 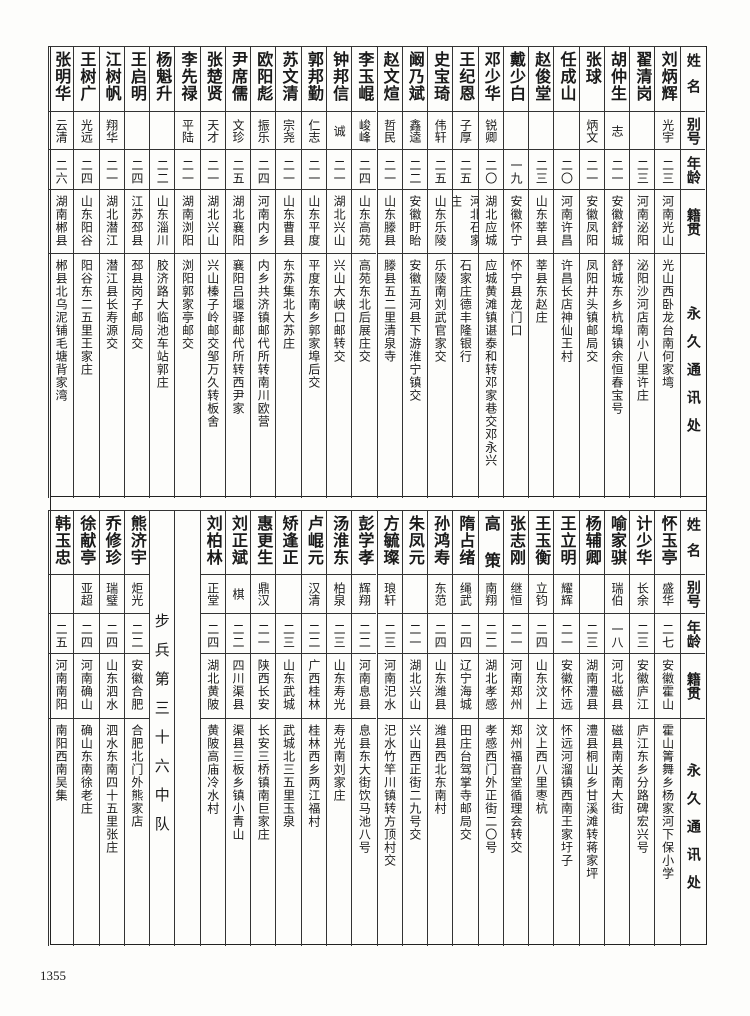 I want to click on cell-age-text: 二四, so click(x=86, y=172).